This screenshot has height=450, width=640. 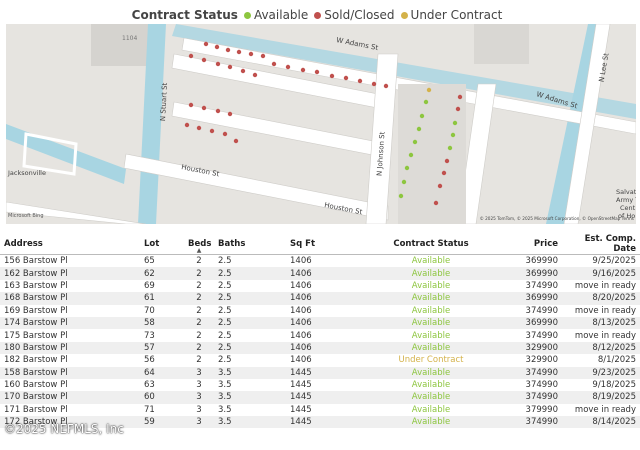 What do you see at coordinates (545, 244) in the screenshot?
I see `header-label: Price` at bounding box center [545, 244].